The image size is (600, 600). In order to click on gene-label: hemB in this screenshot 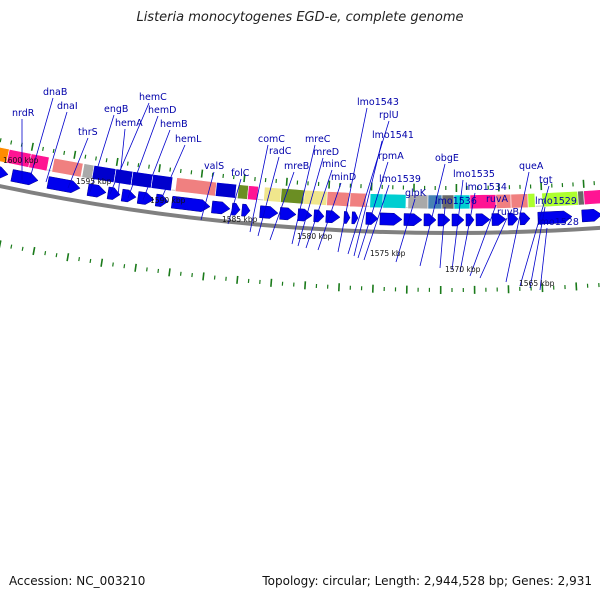, I will do `click(174, 124)`.